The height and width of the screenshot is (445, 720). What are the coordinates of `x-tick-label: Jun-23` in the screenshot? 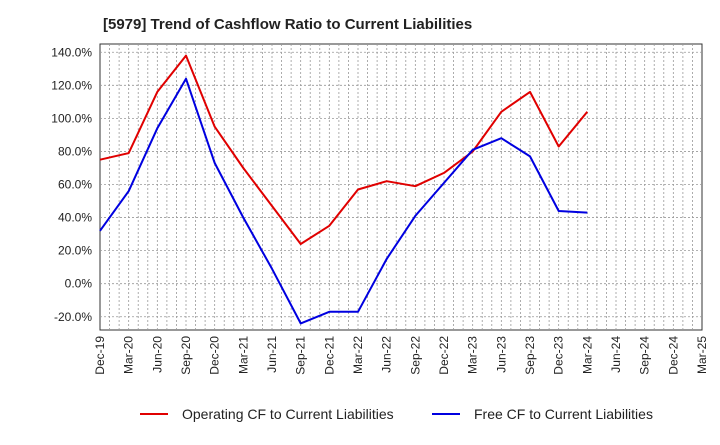 It's located at (501, 354).